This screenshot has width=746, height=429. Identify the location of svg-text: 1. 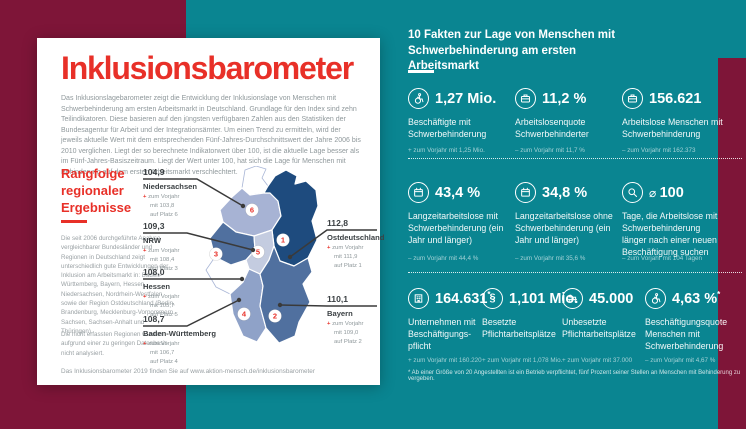
(283, 240).